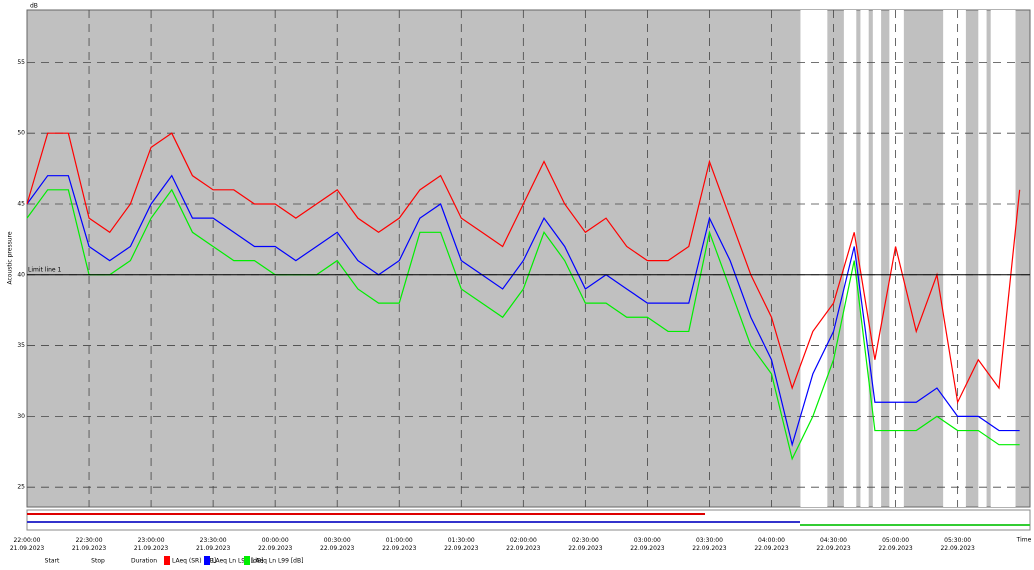 The width and height of the screenshot is (1034, 570). What do you see at coordinates (34, 6) in the screenshot?
I see `y-unit: dB` at bounding box center [34, 6].